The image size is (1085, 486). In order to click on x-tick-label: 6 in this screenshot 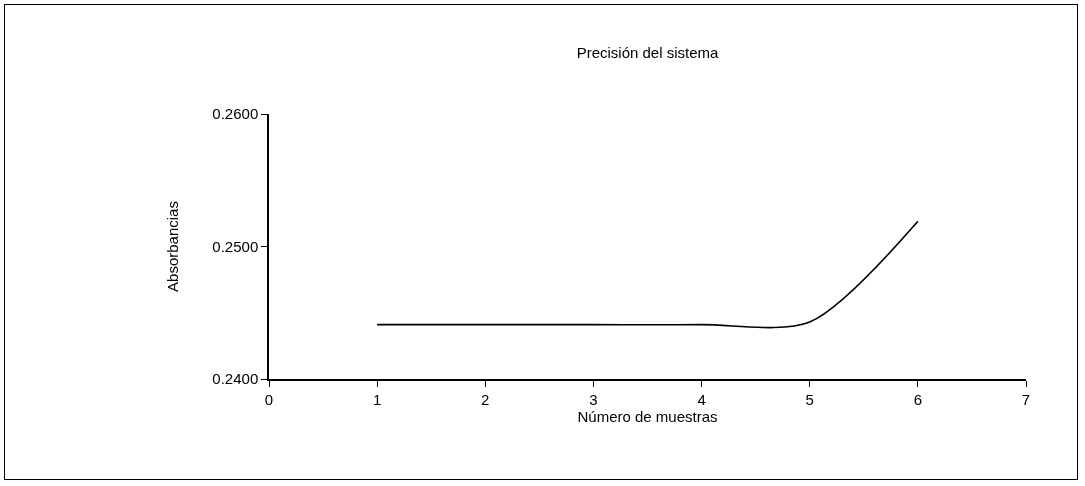, I will do `click(918, 399)`.